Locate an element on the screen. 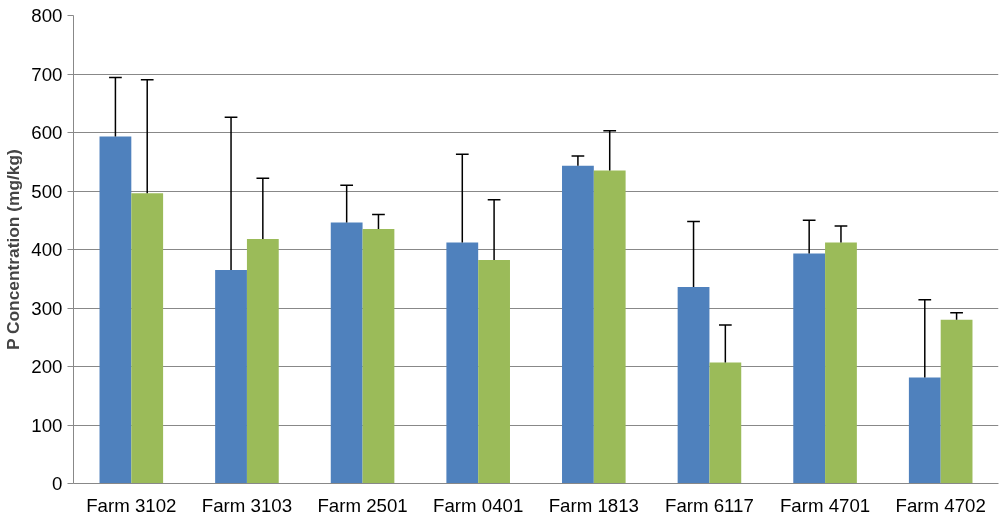 This screenshot has height=518, width=1008. y-tick-label: 100 is located at coordinates (47, 425).